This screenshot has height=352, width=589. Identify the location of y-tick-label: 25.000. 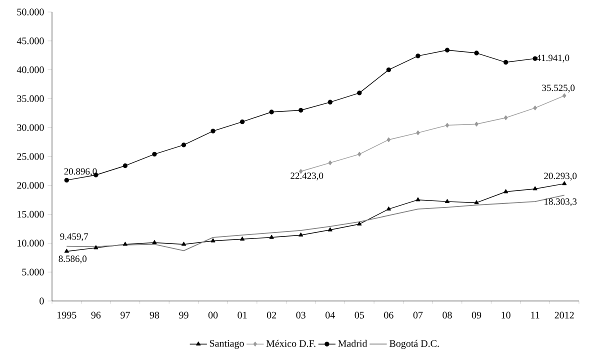
(30, 156).